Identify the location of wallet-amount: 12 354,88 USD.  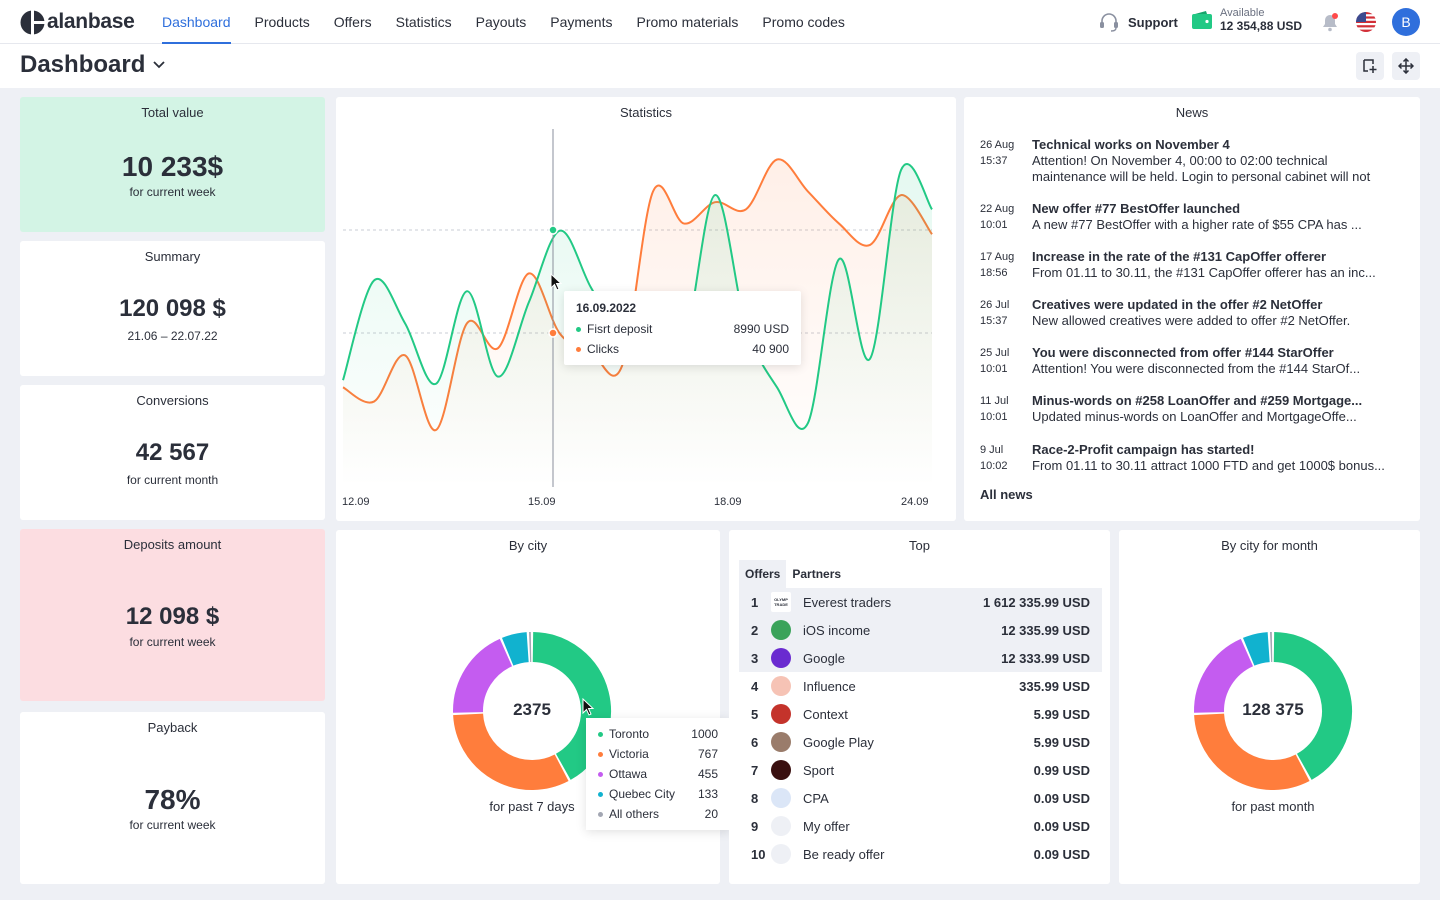
(1261, 26).